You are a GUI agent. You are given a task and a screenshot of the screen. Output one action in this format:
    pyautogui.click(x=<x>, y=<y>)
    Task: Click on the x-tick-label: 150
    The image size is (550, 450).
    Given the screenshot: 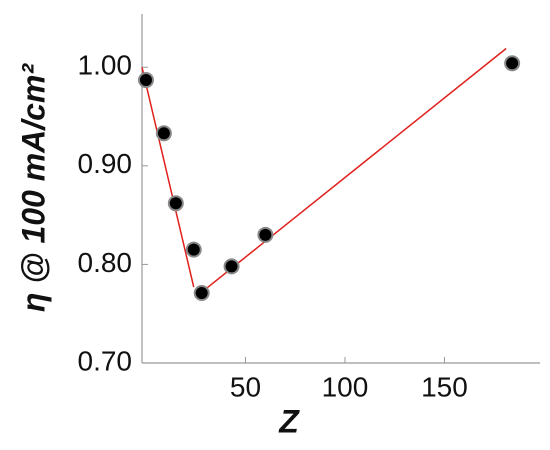 What is the action you would take?
    pyautogui.click(x=444, y=386)
    